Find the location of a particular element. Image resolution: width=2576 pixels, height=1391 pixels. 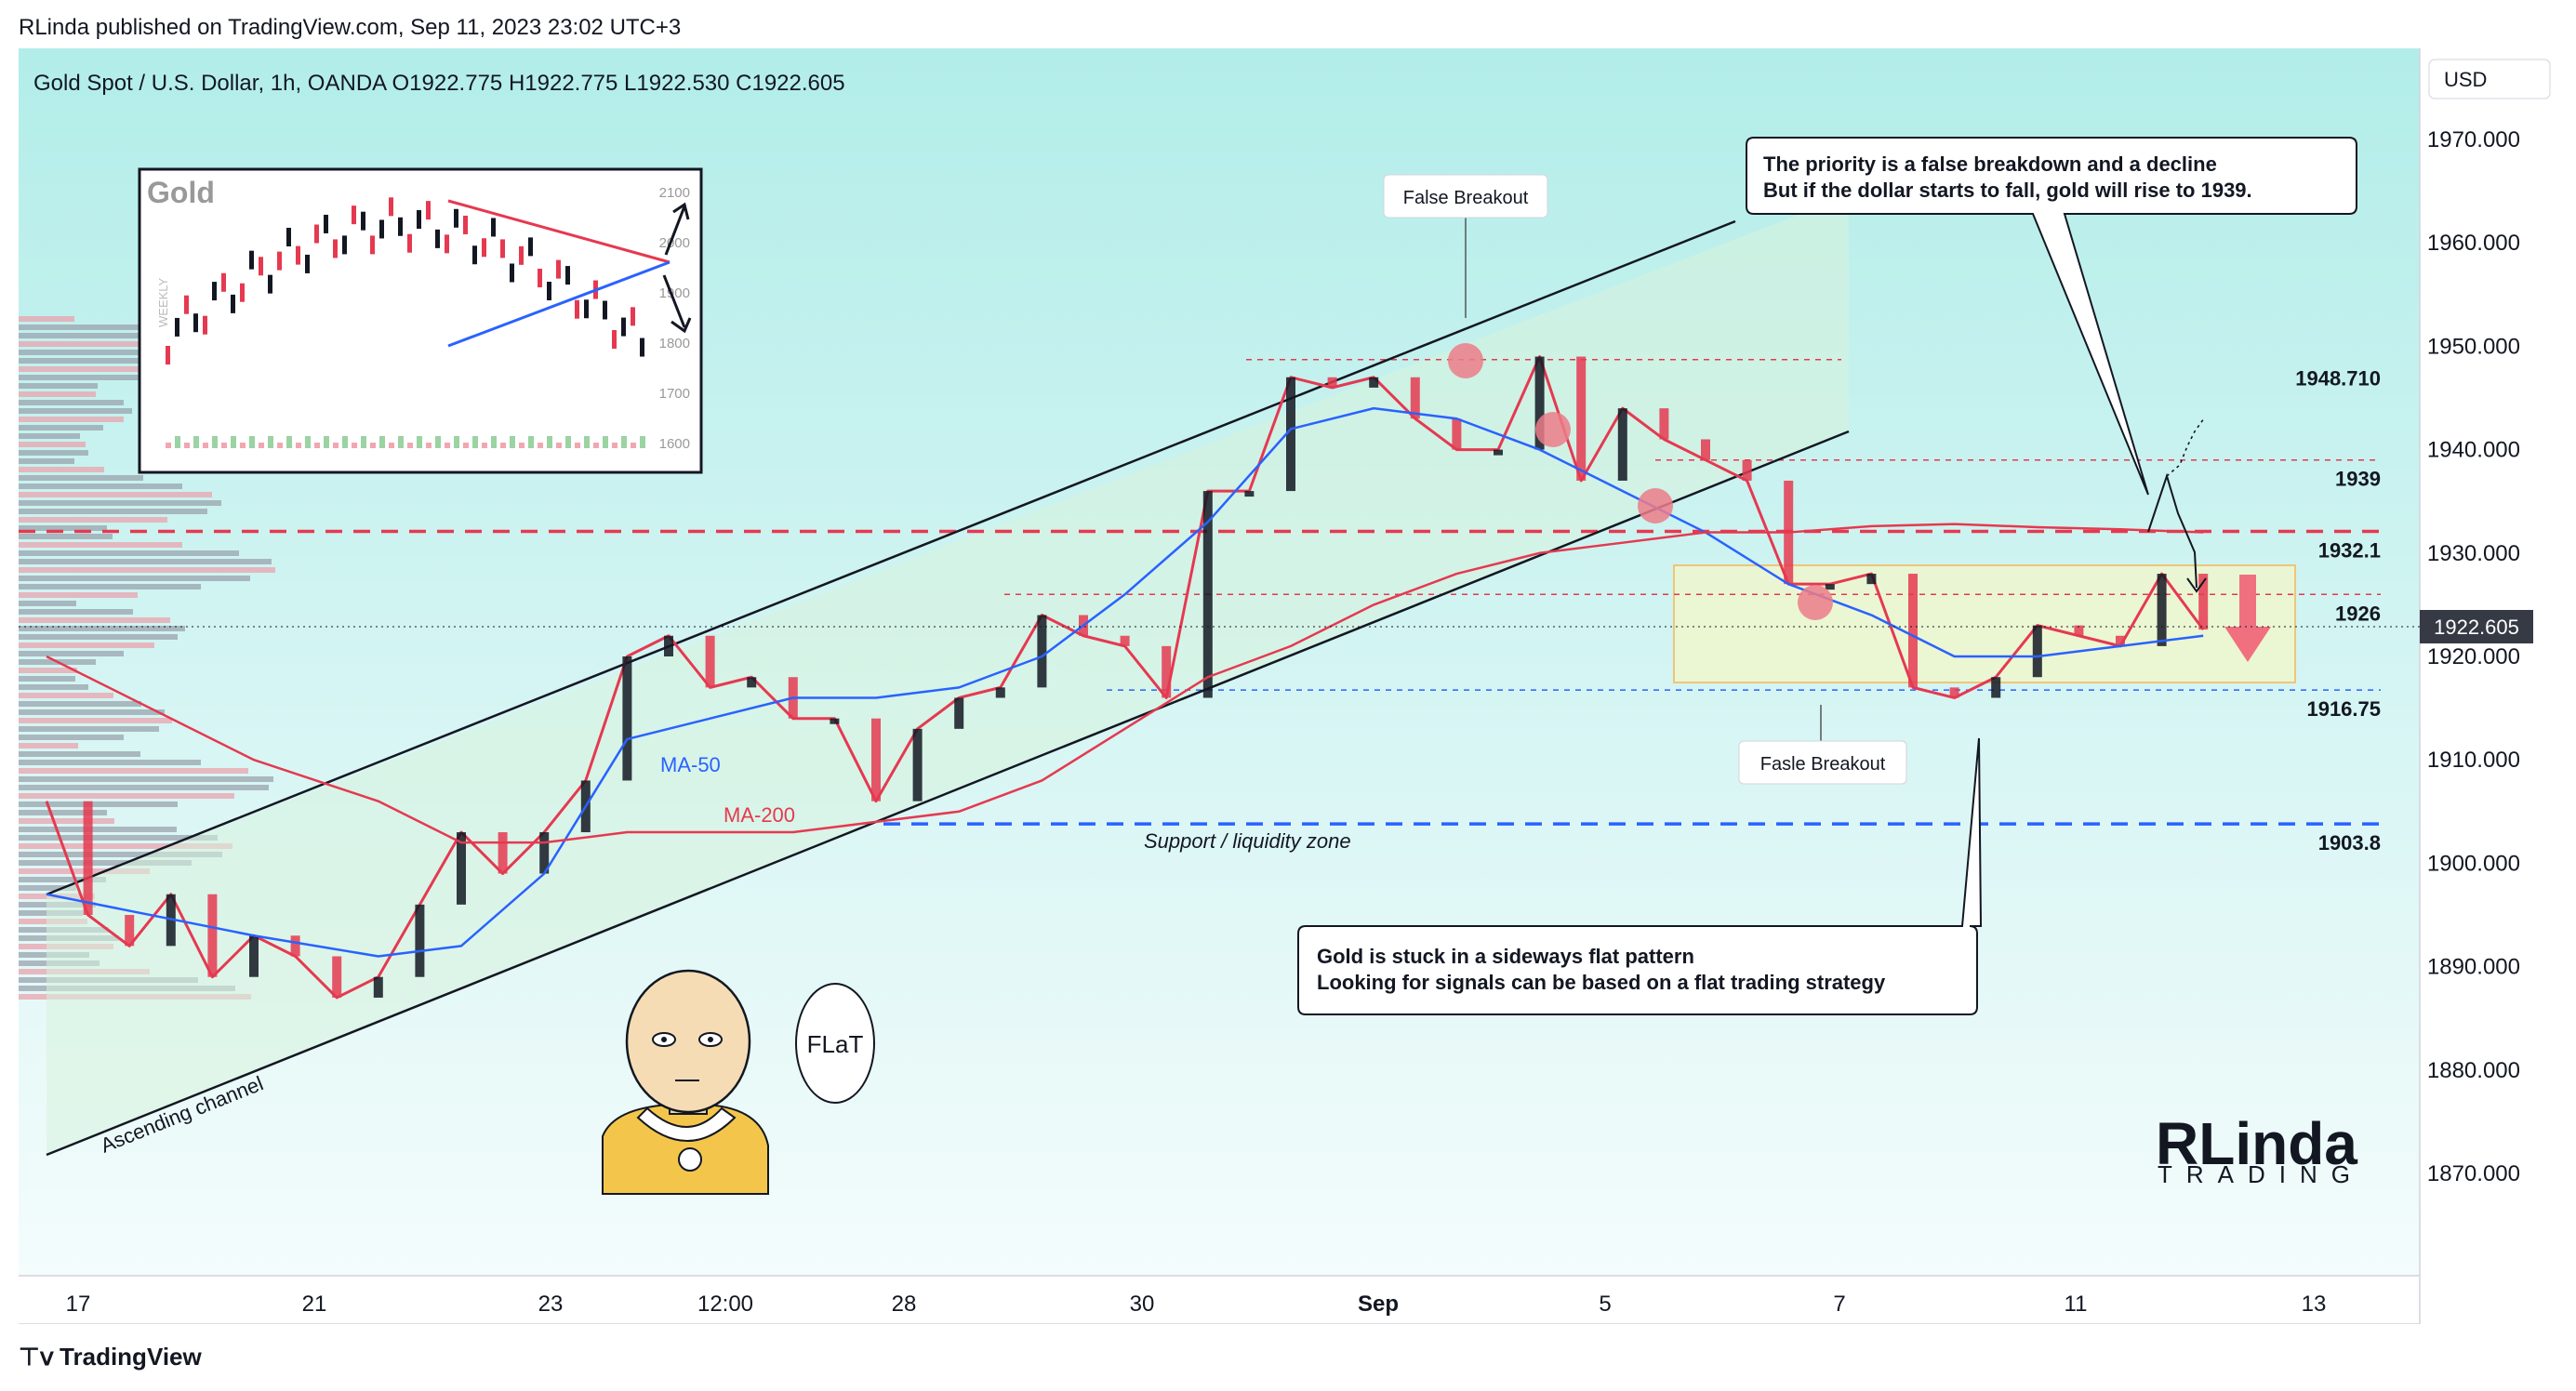

inset-title: Gold is located at coordinates (181, 192).